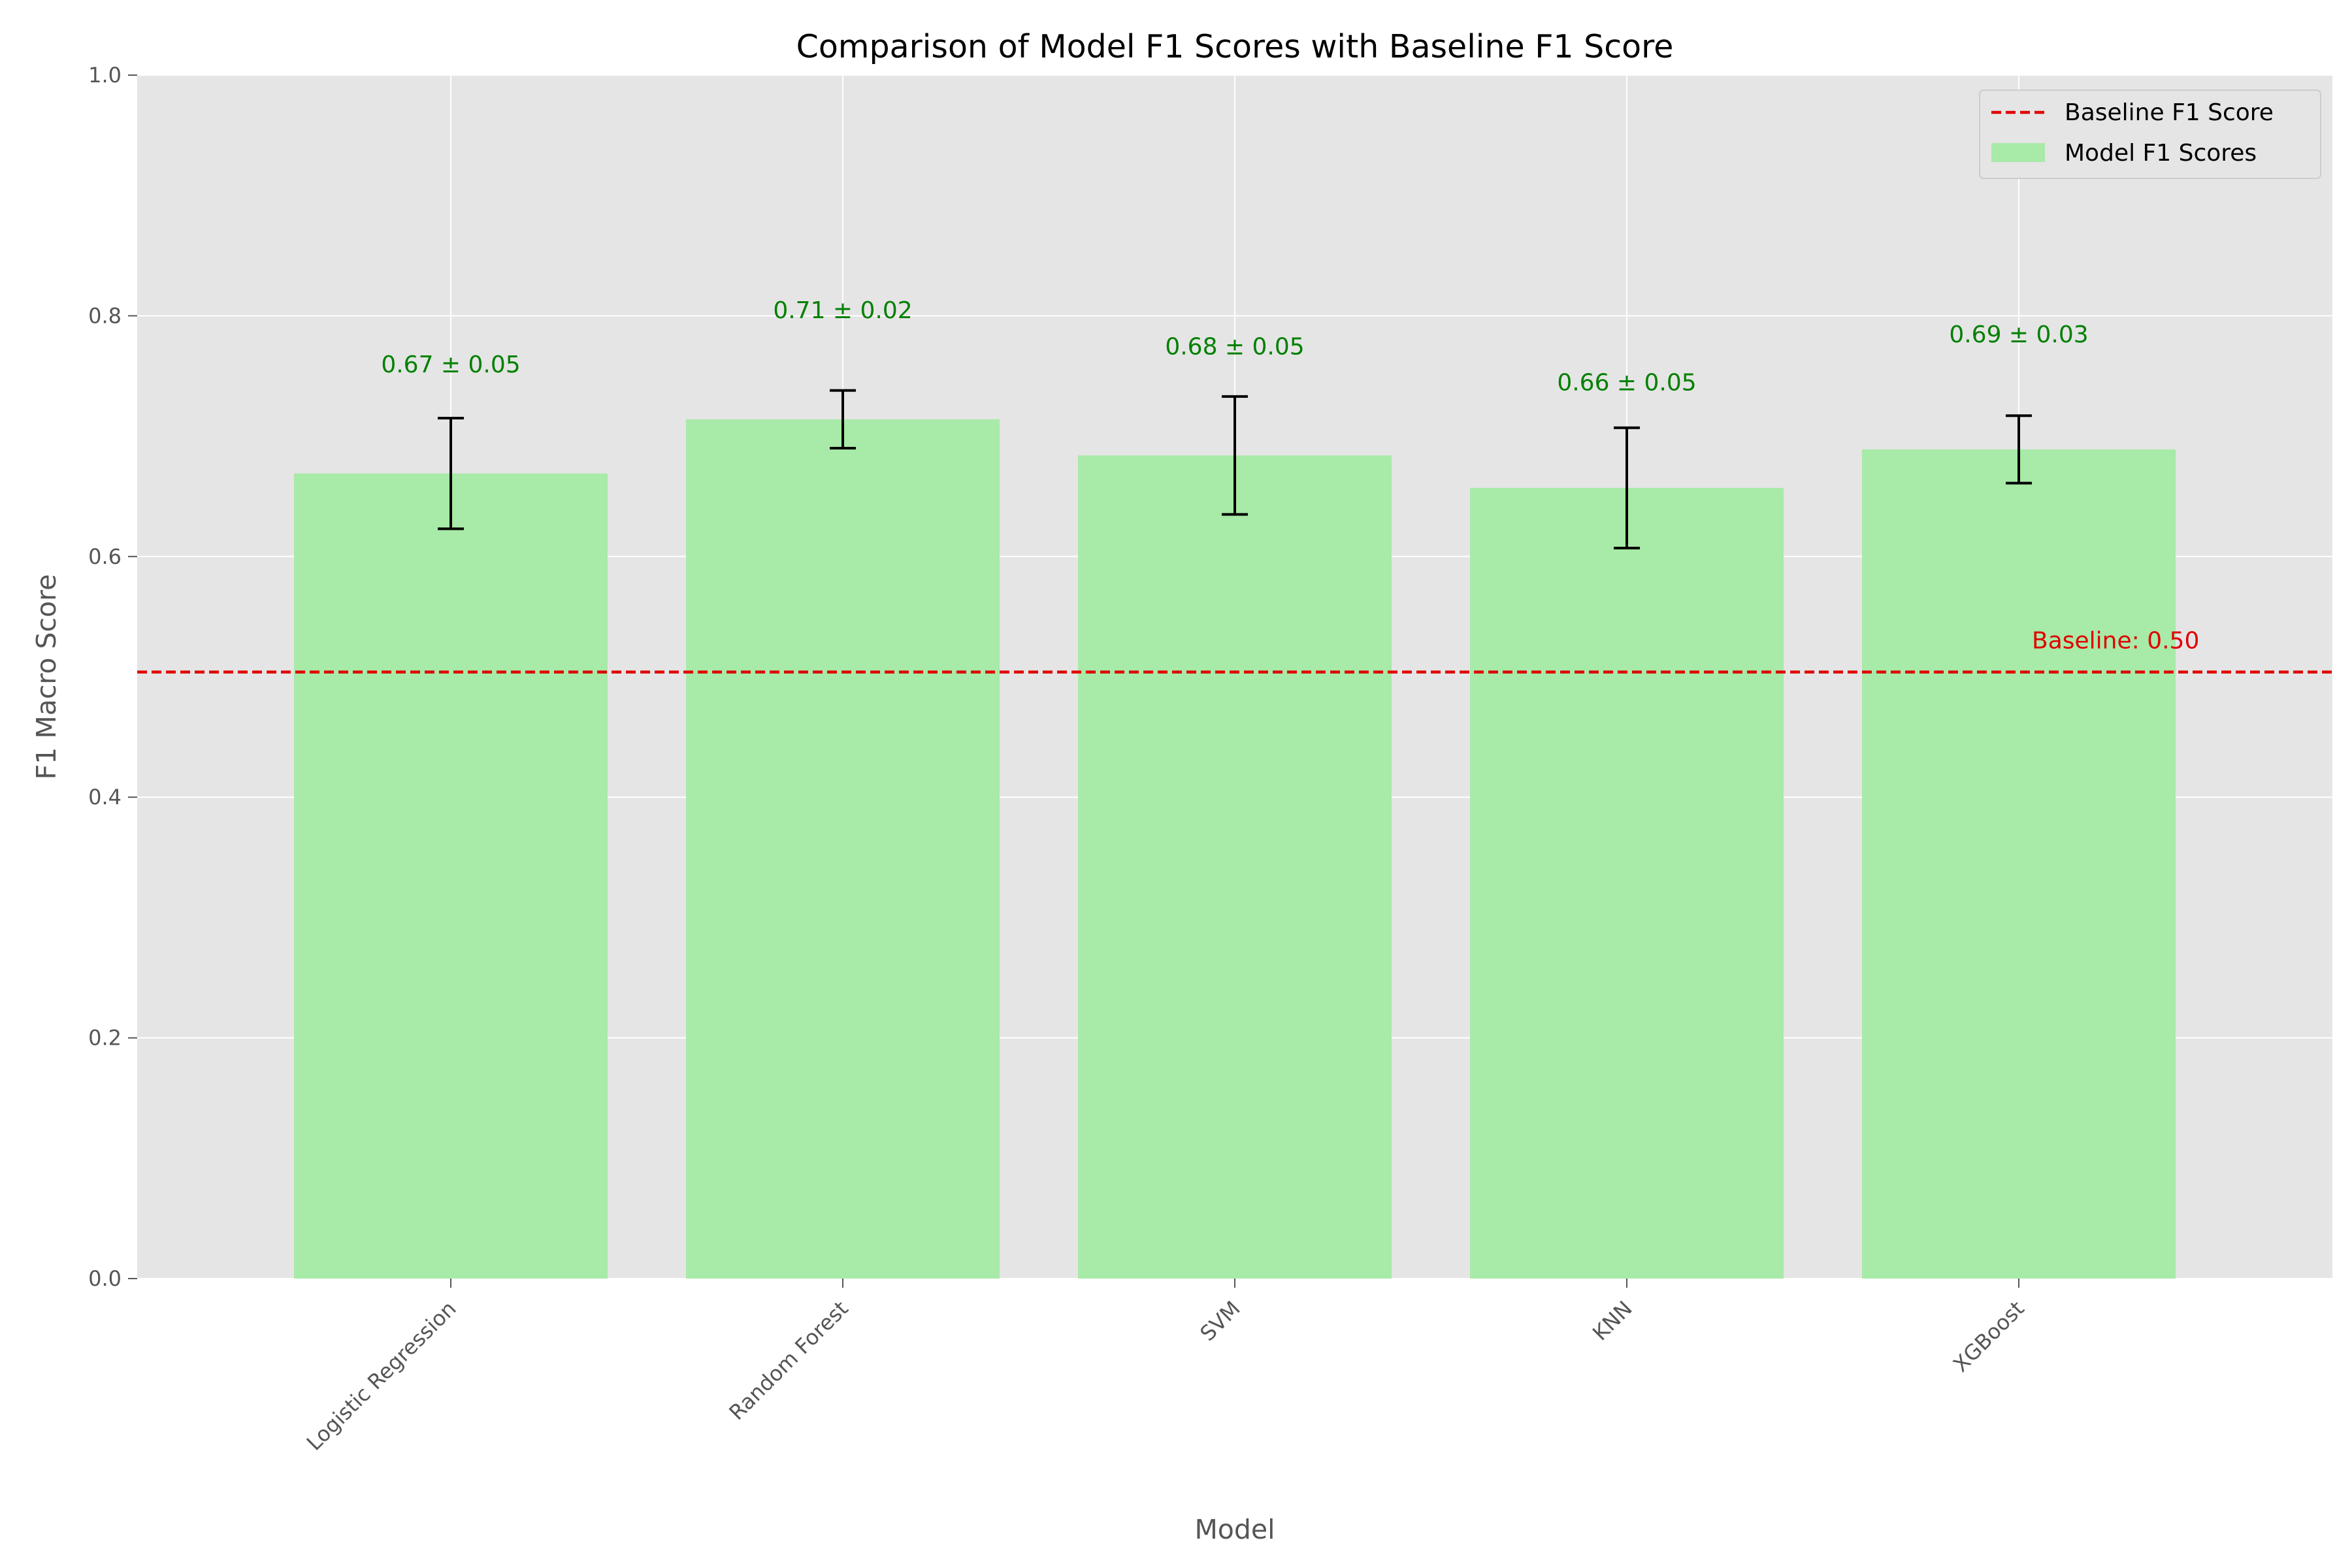 This screenshot has height=1568, width=2352. I want to click on x-tick-label: Logistic Regression, so click(381, 1376).